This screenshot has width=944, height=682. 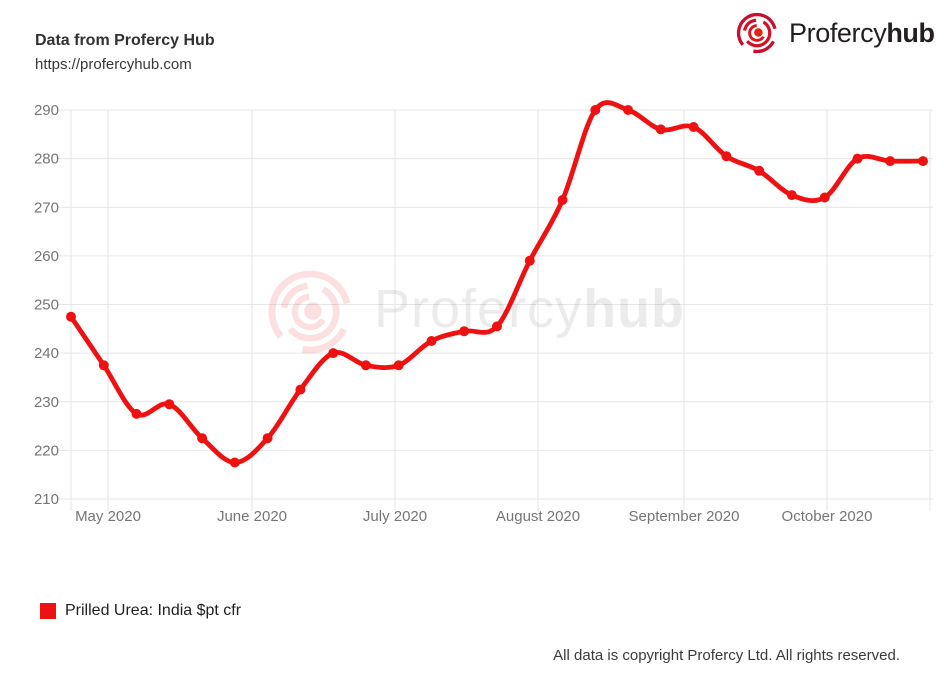 What do you see at coordinates (529, 309) in the screenshot?
I see `watermark-text: Profercyhub` at bounding box center [529, 309].